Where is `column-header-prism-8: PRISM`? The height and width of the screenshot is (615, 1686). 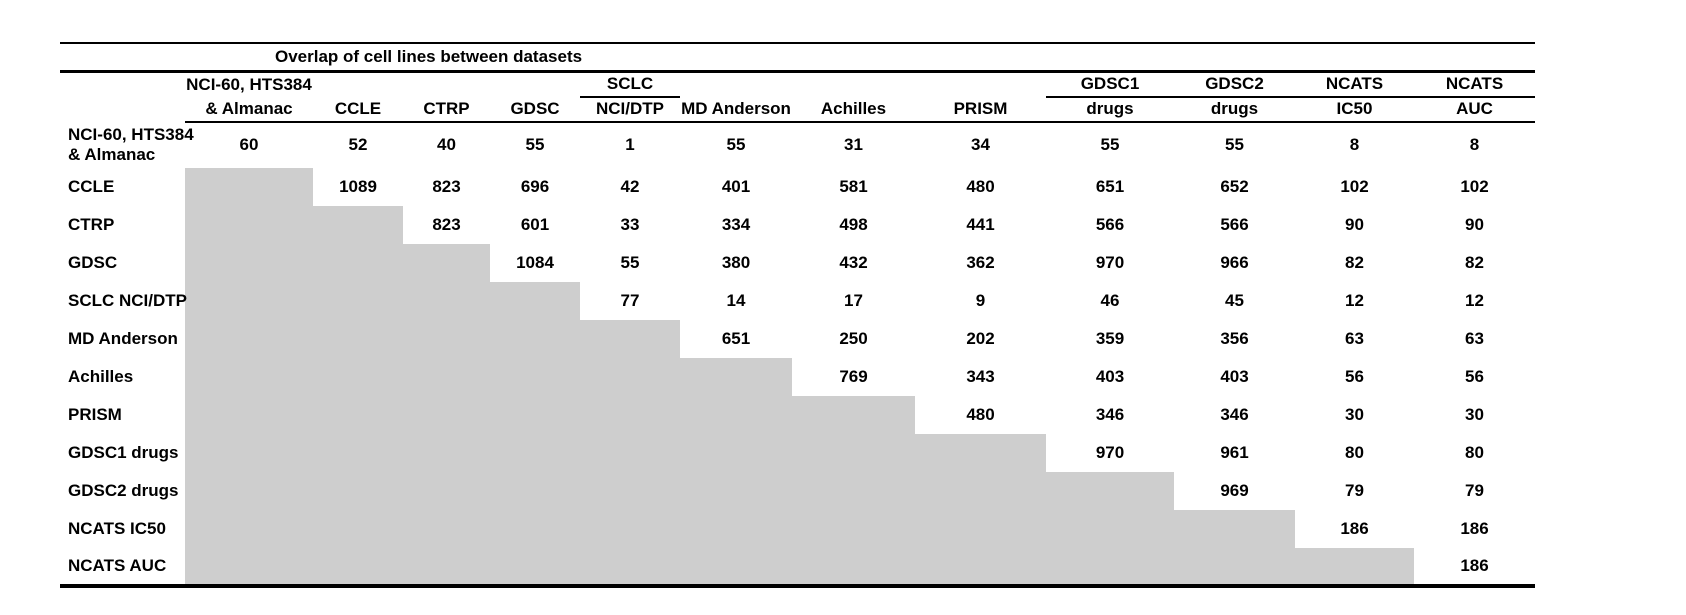
column-header-prism-8: PRISM is located at coordinates (980, 109).